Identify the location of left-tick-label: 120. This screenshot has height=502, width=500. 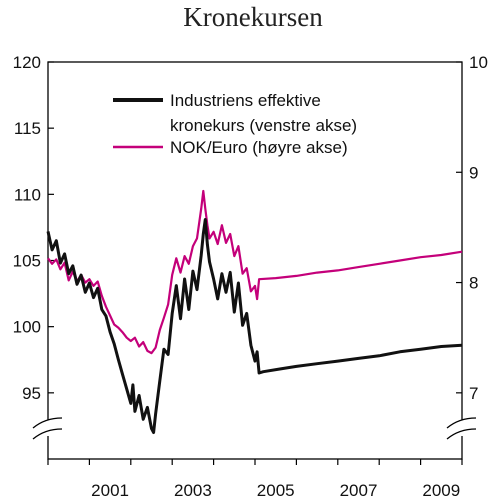
(27, 62).